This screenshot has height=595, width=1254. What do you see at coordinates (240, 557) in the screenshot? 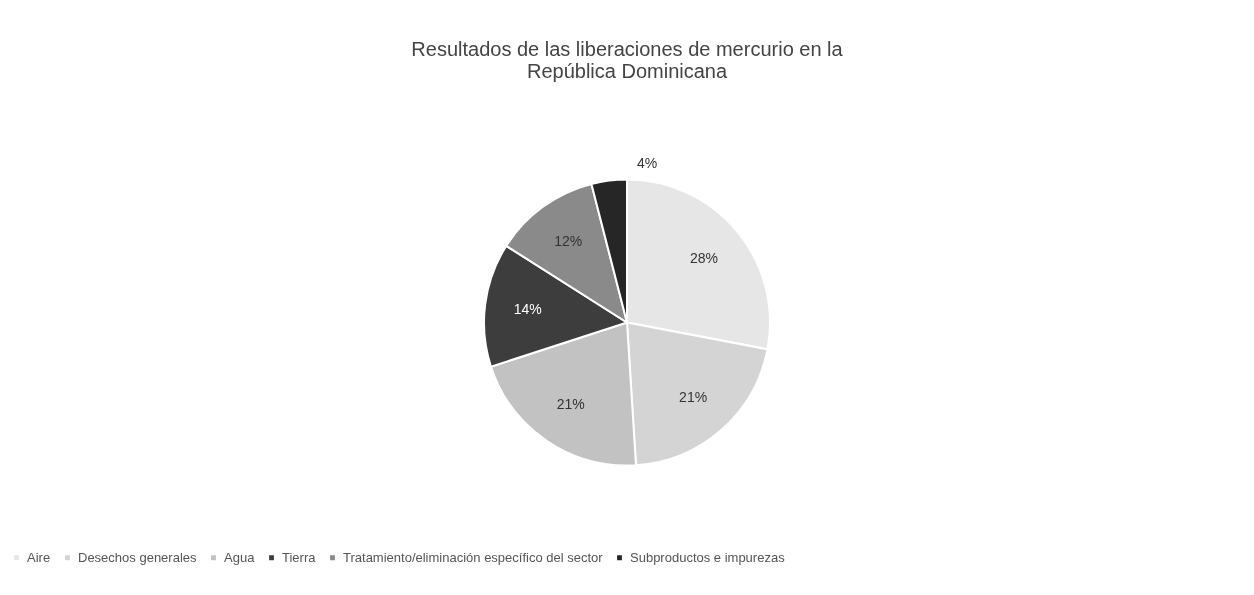
I see `legend-label: Agua` at bounding box center [240, 557].